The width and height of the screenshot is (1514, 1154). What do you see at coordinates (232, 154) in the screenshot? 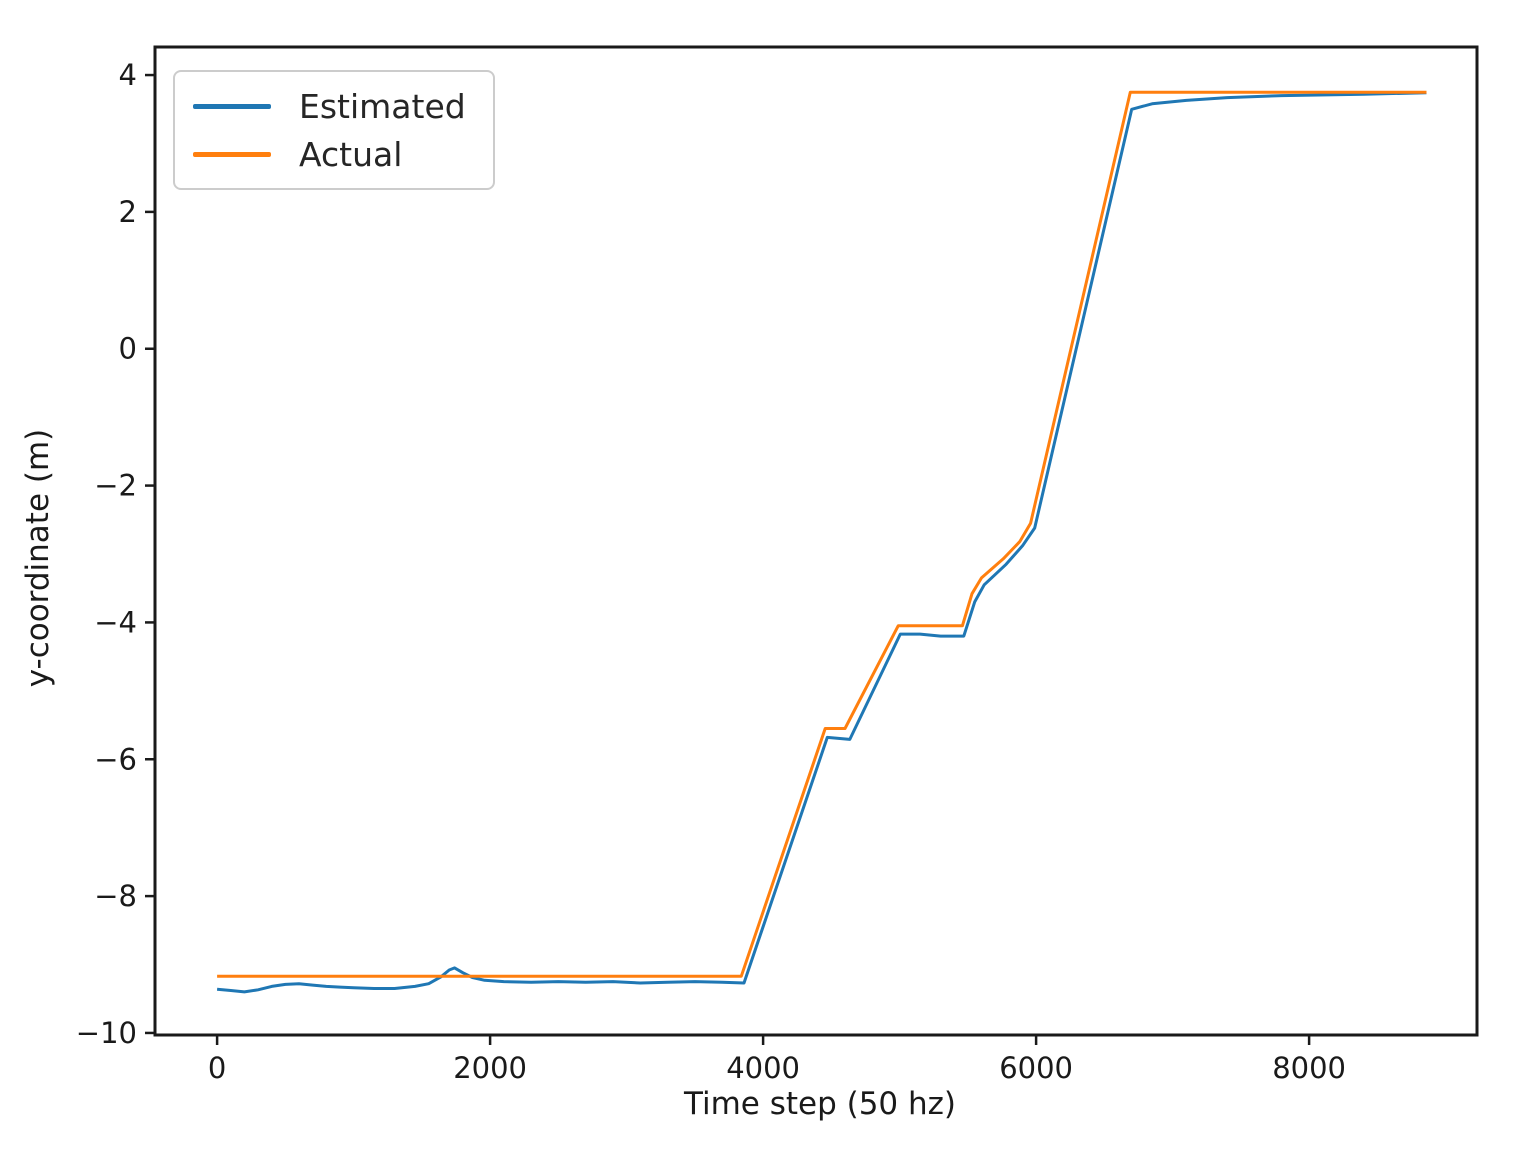
I see `legend-line-actual` at bounding box center [232, 154].